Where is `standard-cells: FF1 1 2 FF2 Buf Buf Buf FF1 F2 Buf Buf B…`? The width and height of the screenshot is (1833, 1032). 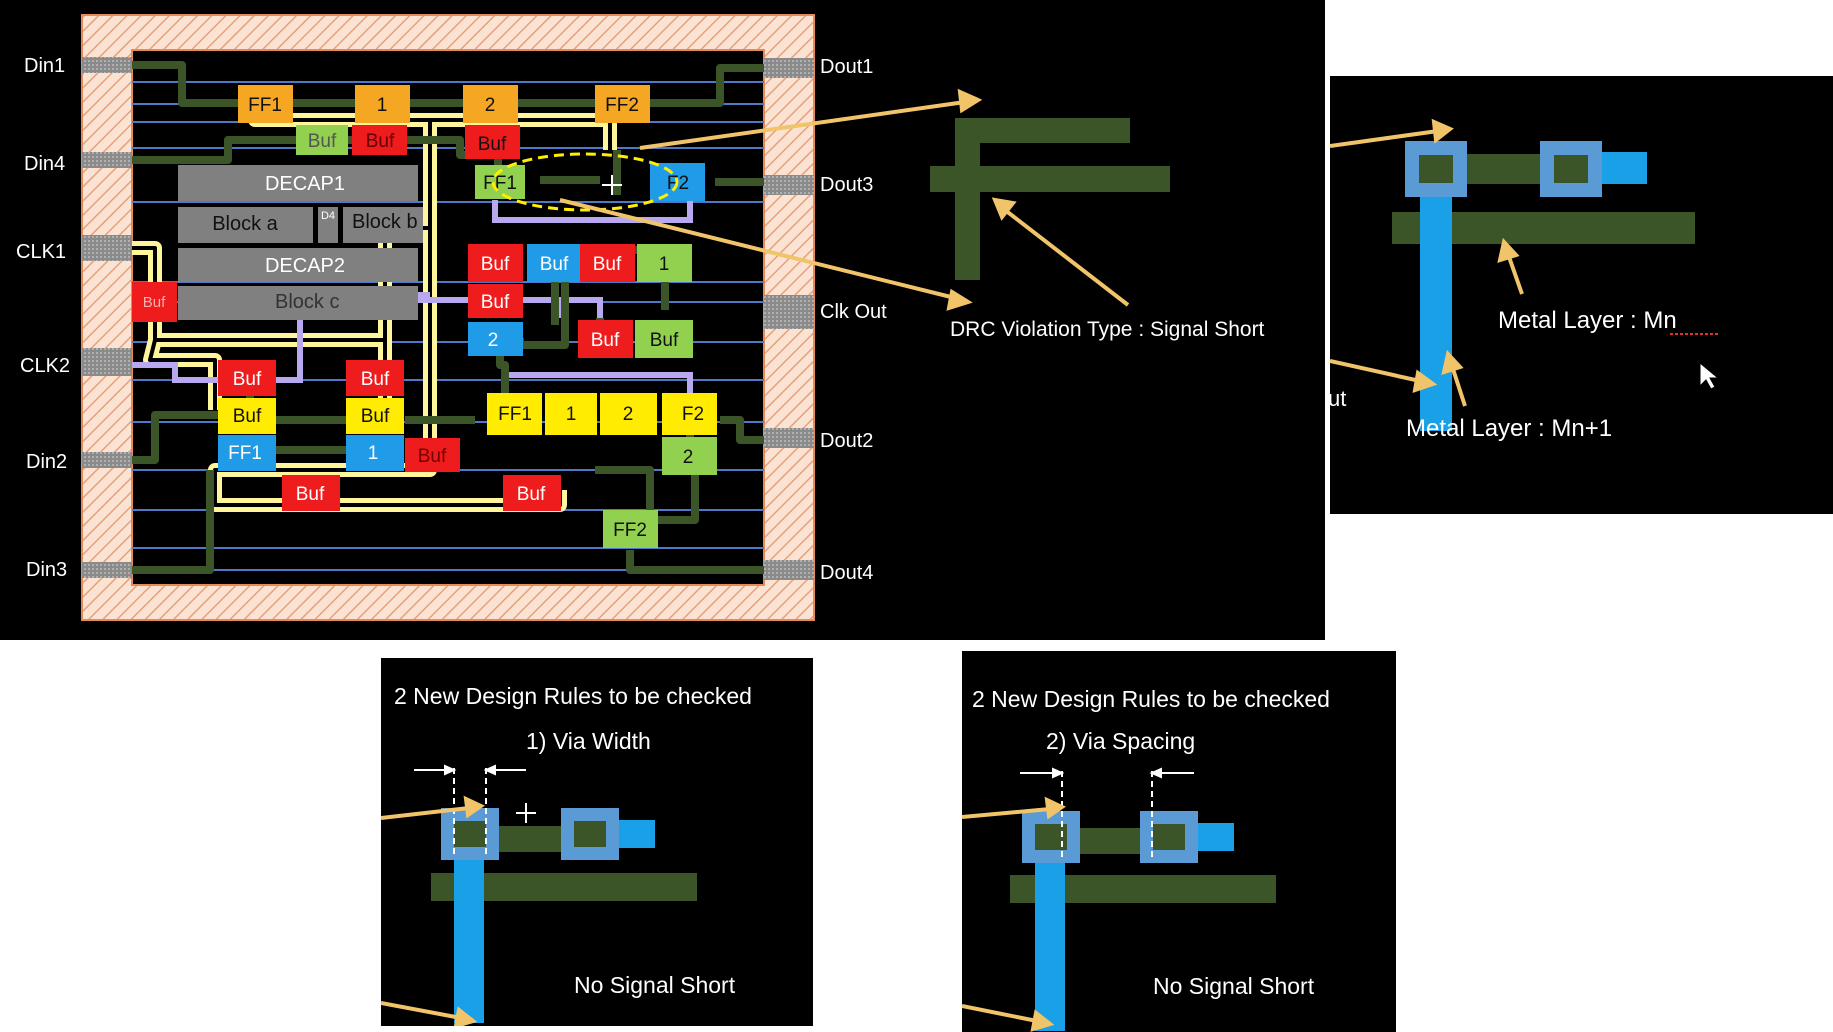
standard-cells: FF1 1 2 FF2 Buf Buf Buf FF1 F2 Buf Buf B… is located at coordinates (424, 316).